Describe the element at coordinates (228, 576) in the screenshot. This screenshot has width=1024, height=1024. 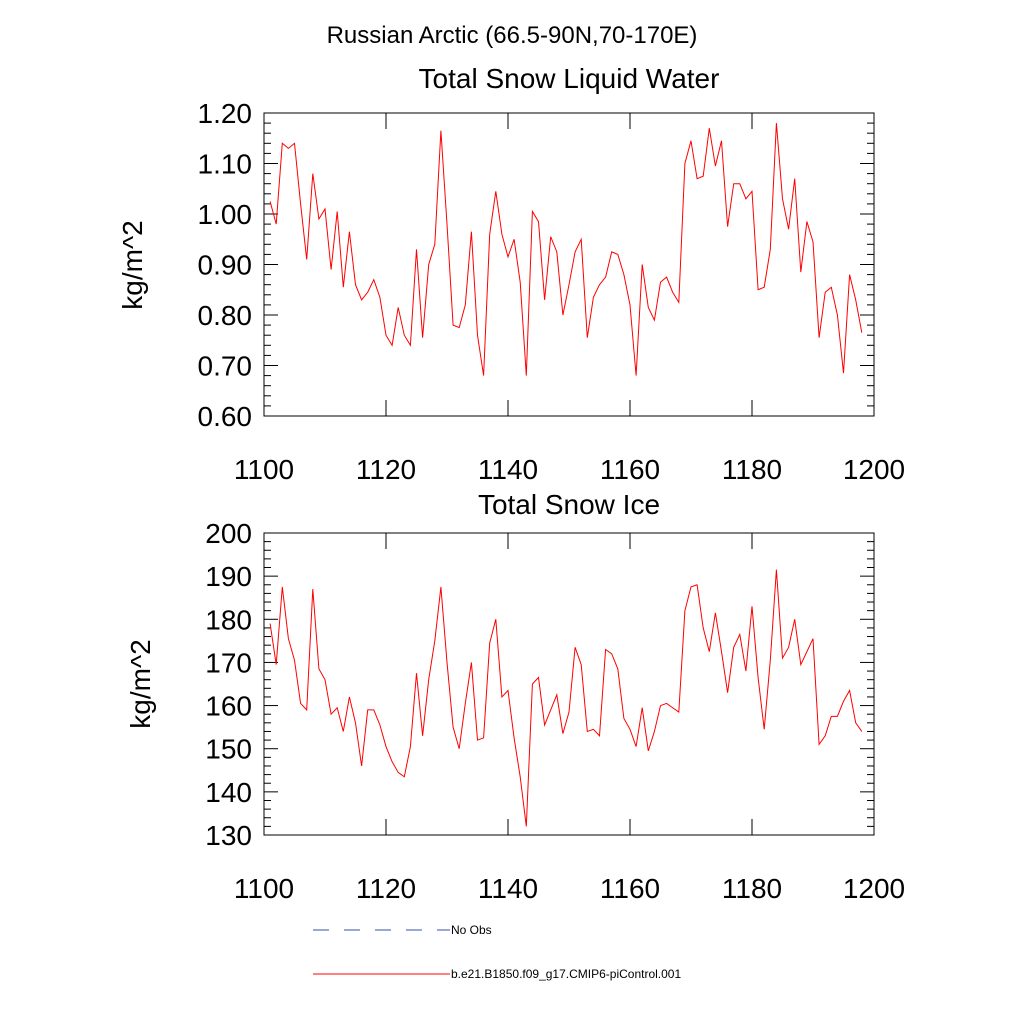
I see `y-tick-label: 190` at that location.